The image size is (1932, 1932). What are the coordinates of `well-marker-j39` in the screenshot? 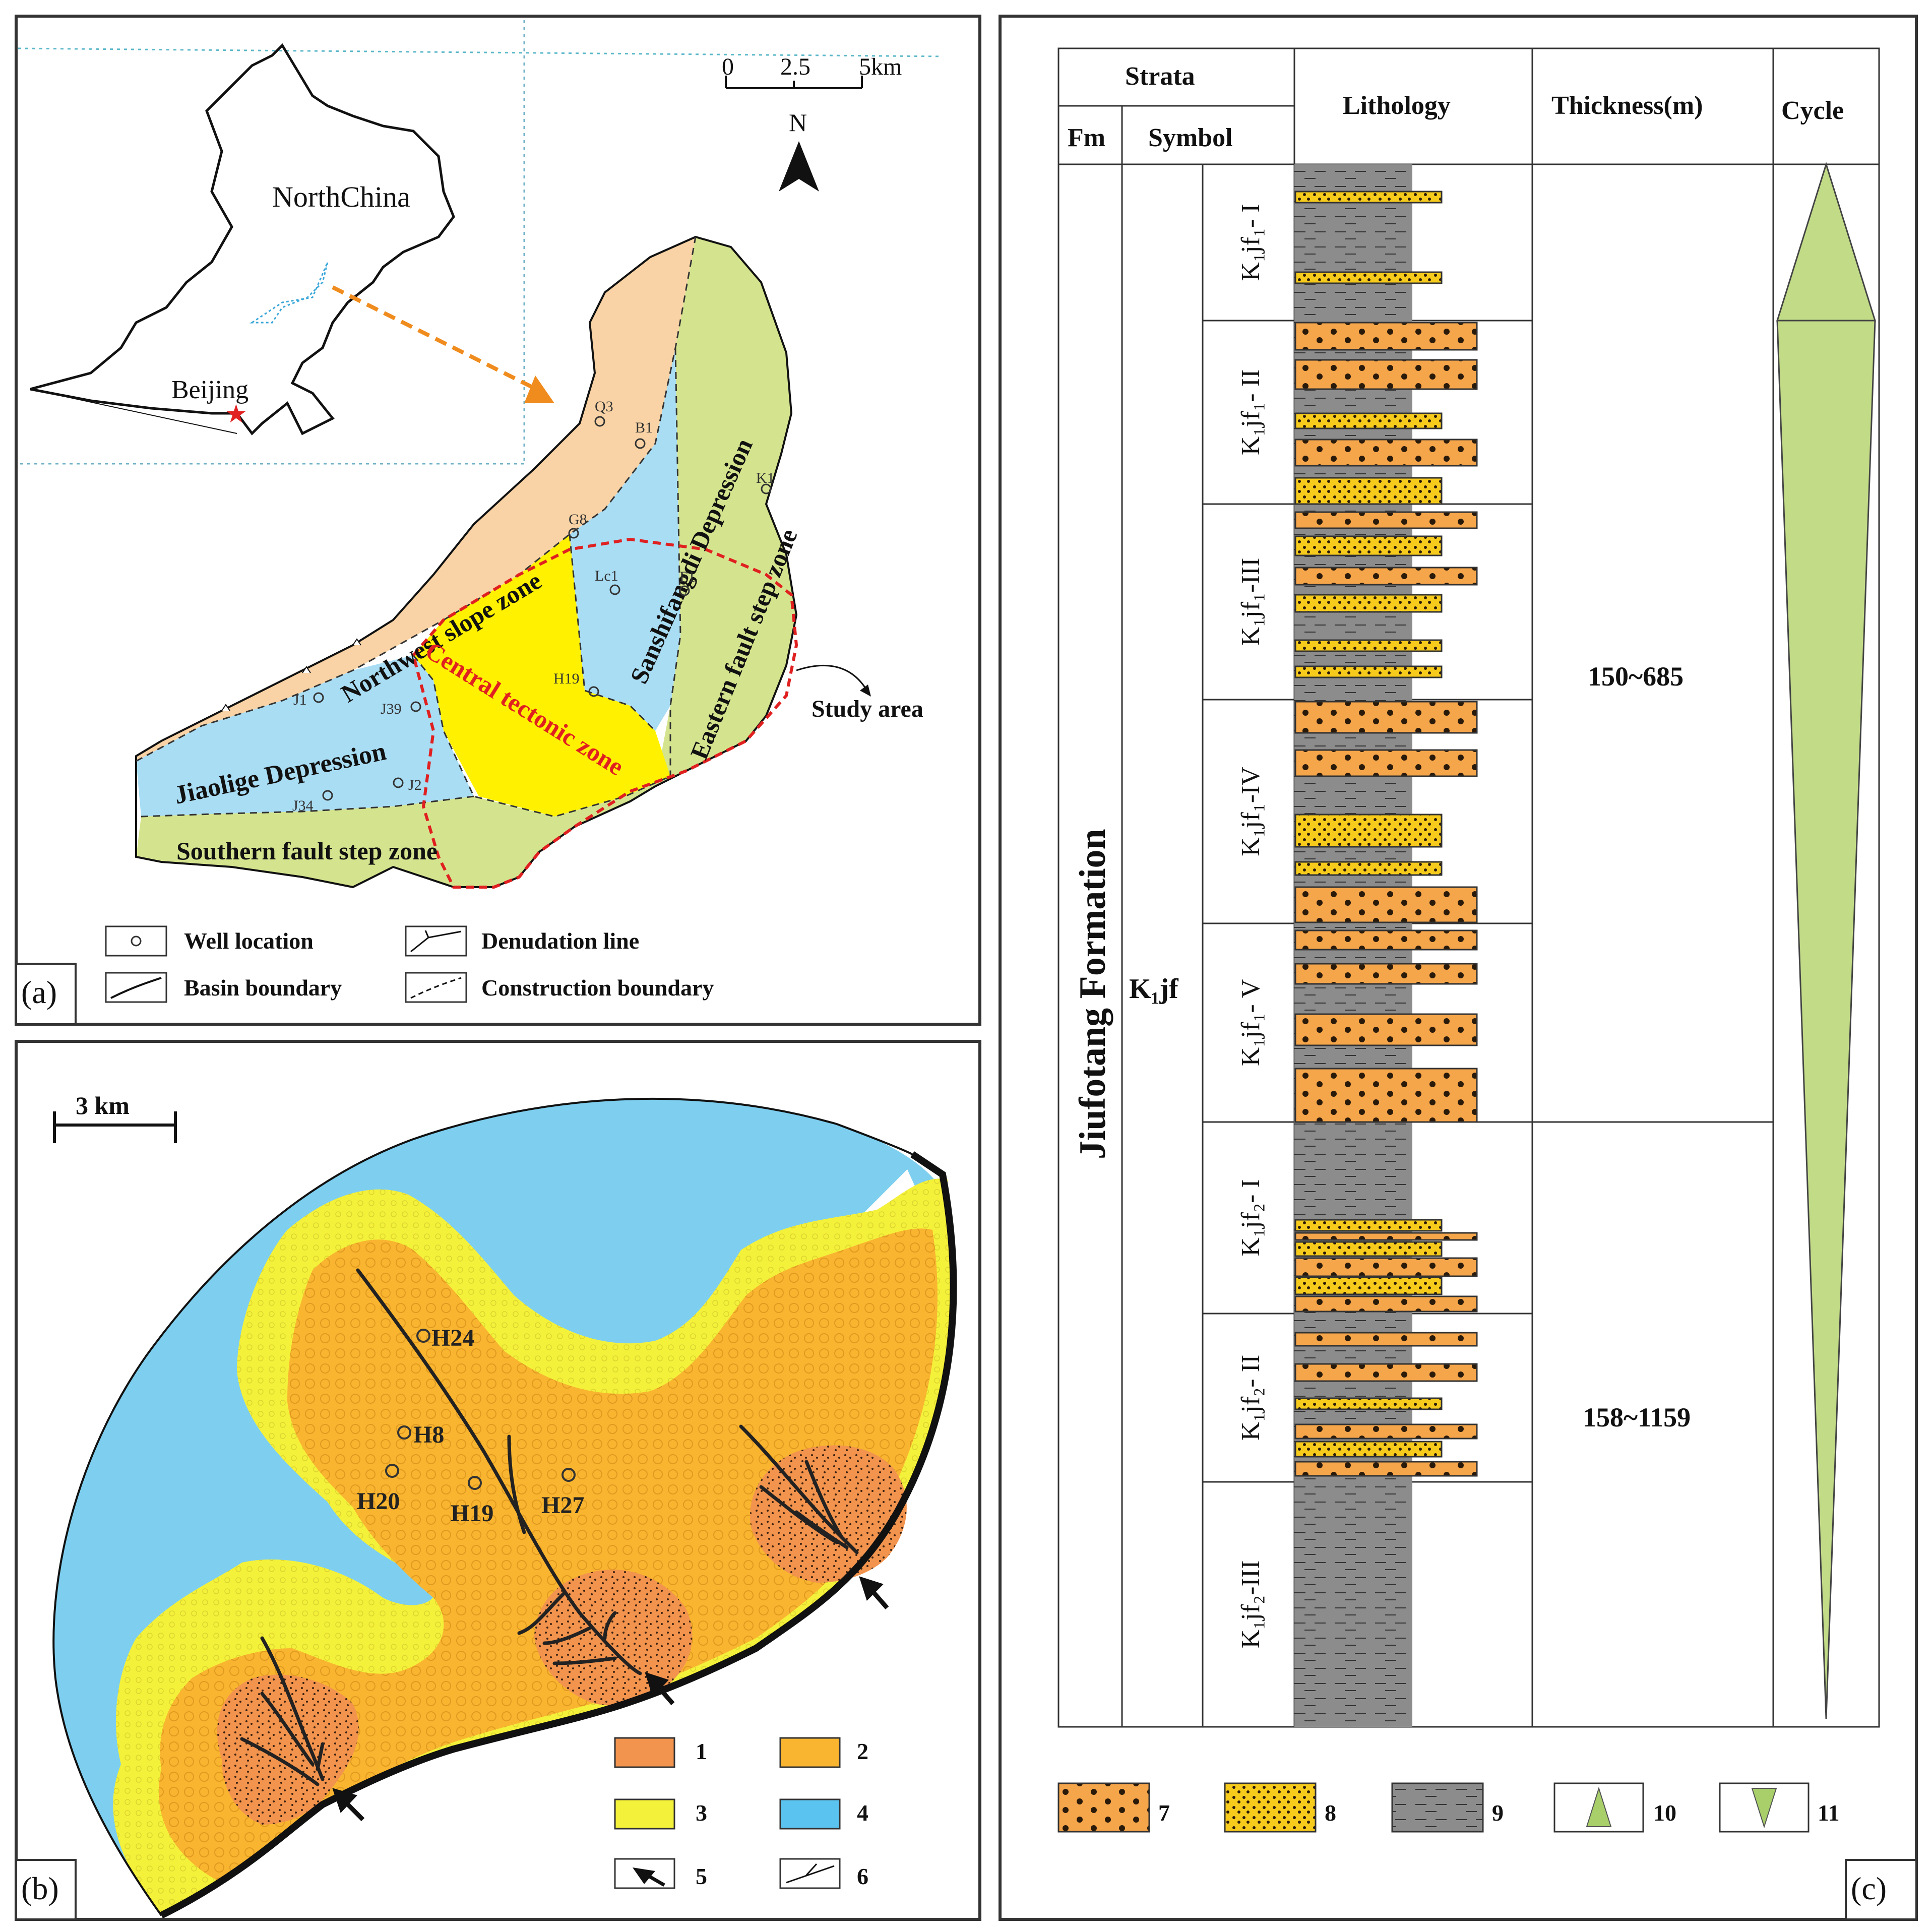 It's located at (415, 706).